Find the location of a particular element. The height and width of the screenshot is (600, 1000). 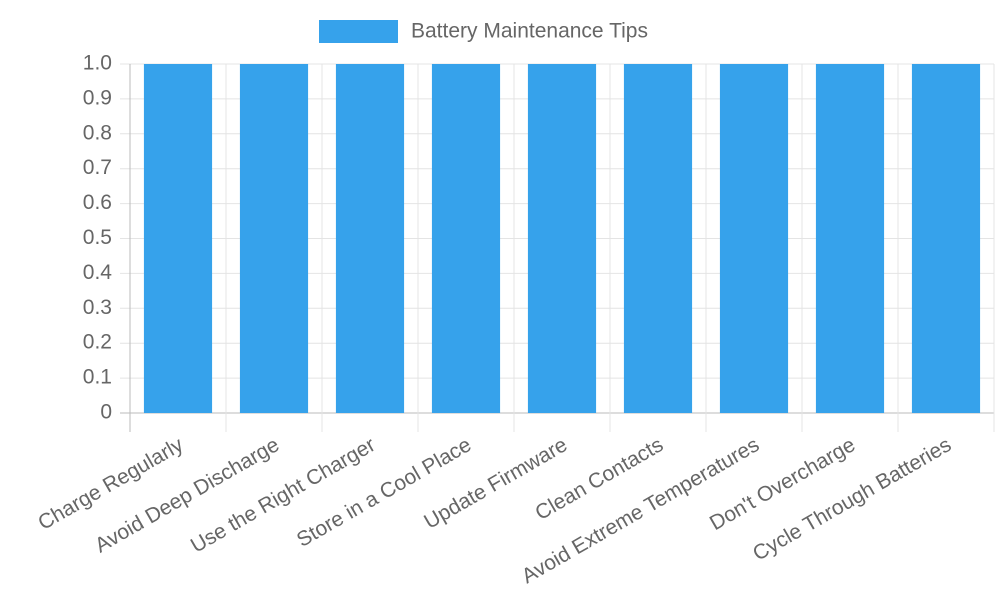

legend-swatch is located at coordinates (358, 31).